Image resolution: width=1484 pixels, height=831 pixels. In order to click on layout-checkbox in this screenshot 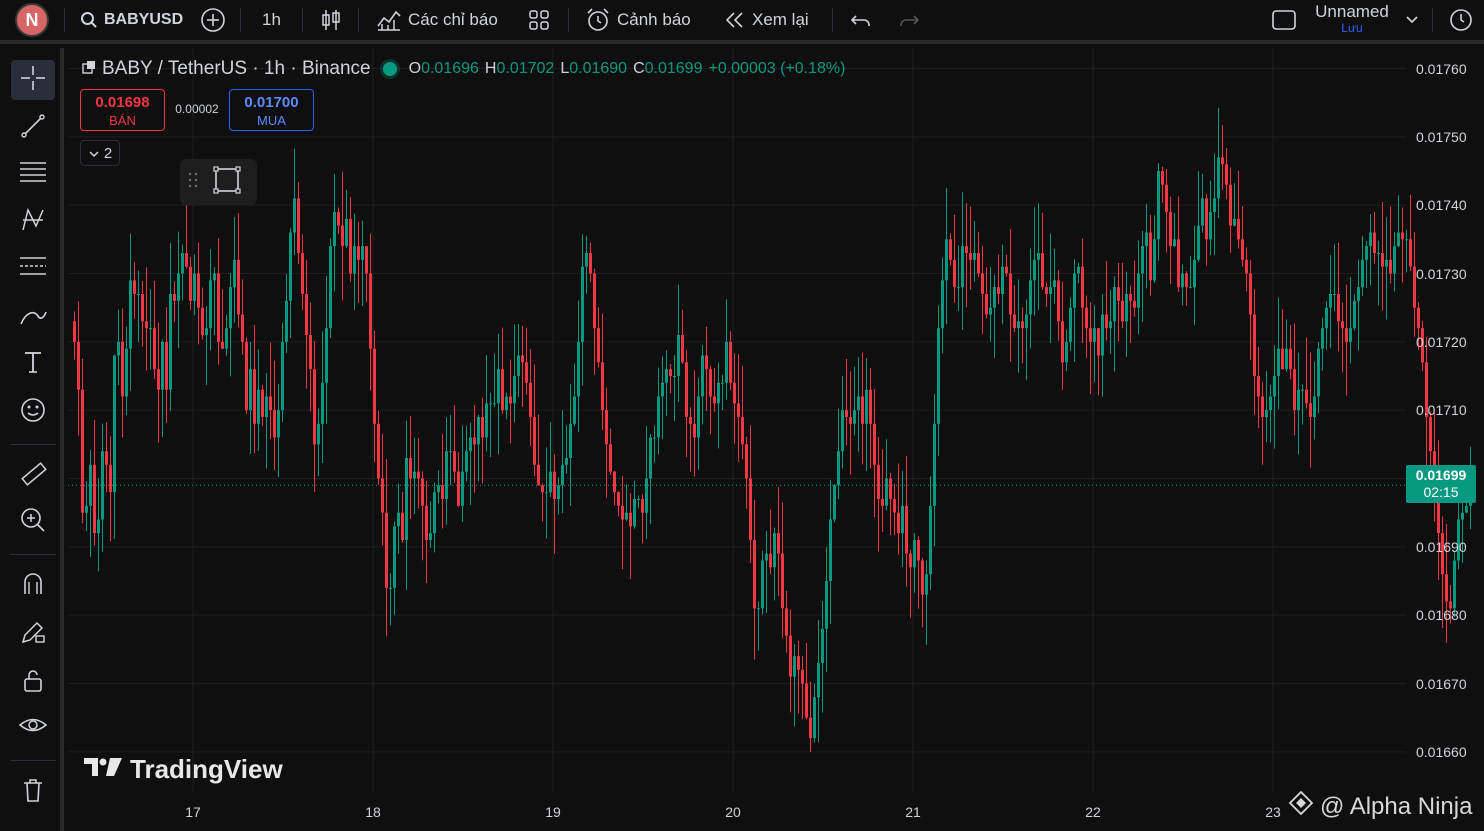, I will do `click(1284, 20)`.